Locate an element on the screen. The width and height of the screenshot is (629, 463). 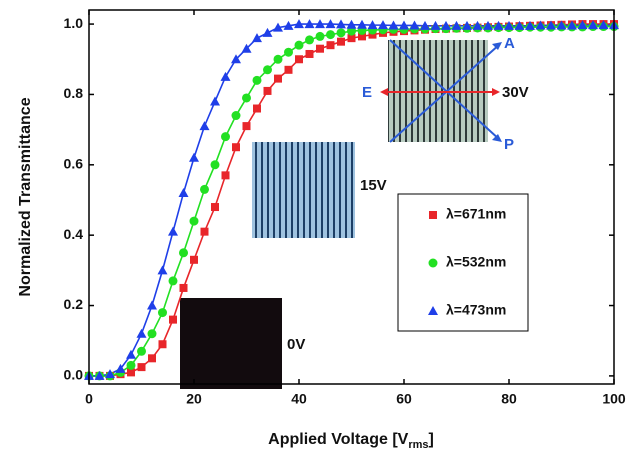
legend-box is located at coordinates (463, 262).